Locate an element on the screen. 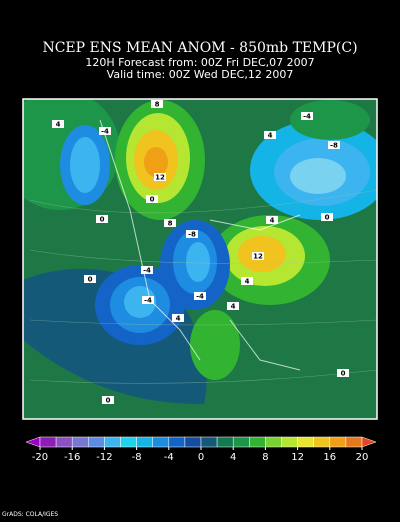  subtitle: Valid time: 00Z Wed DEC,12 2007 is located at coordinates (200, 74).